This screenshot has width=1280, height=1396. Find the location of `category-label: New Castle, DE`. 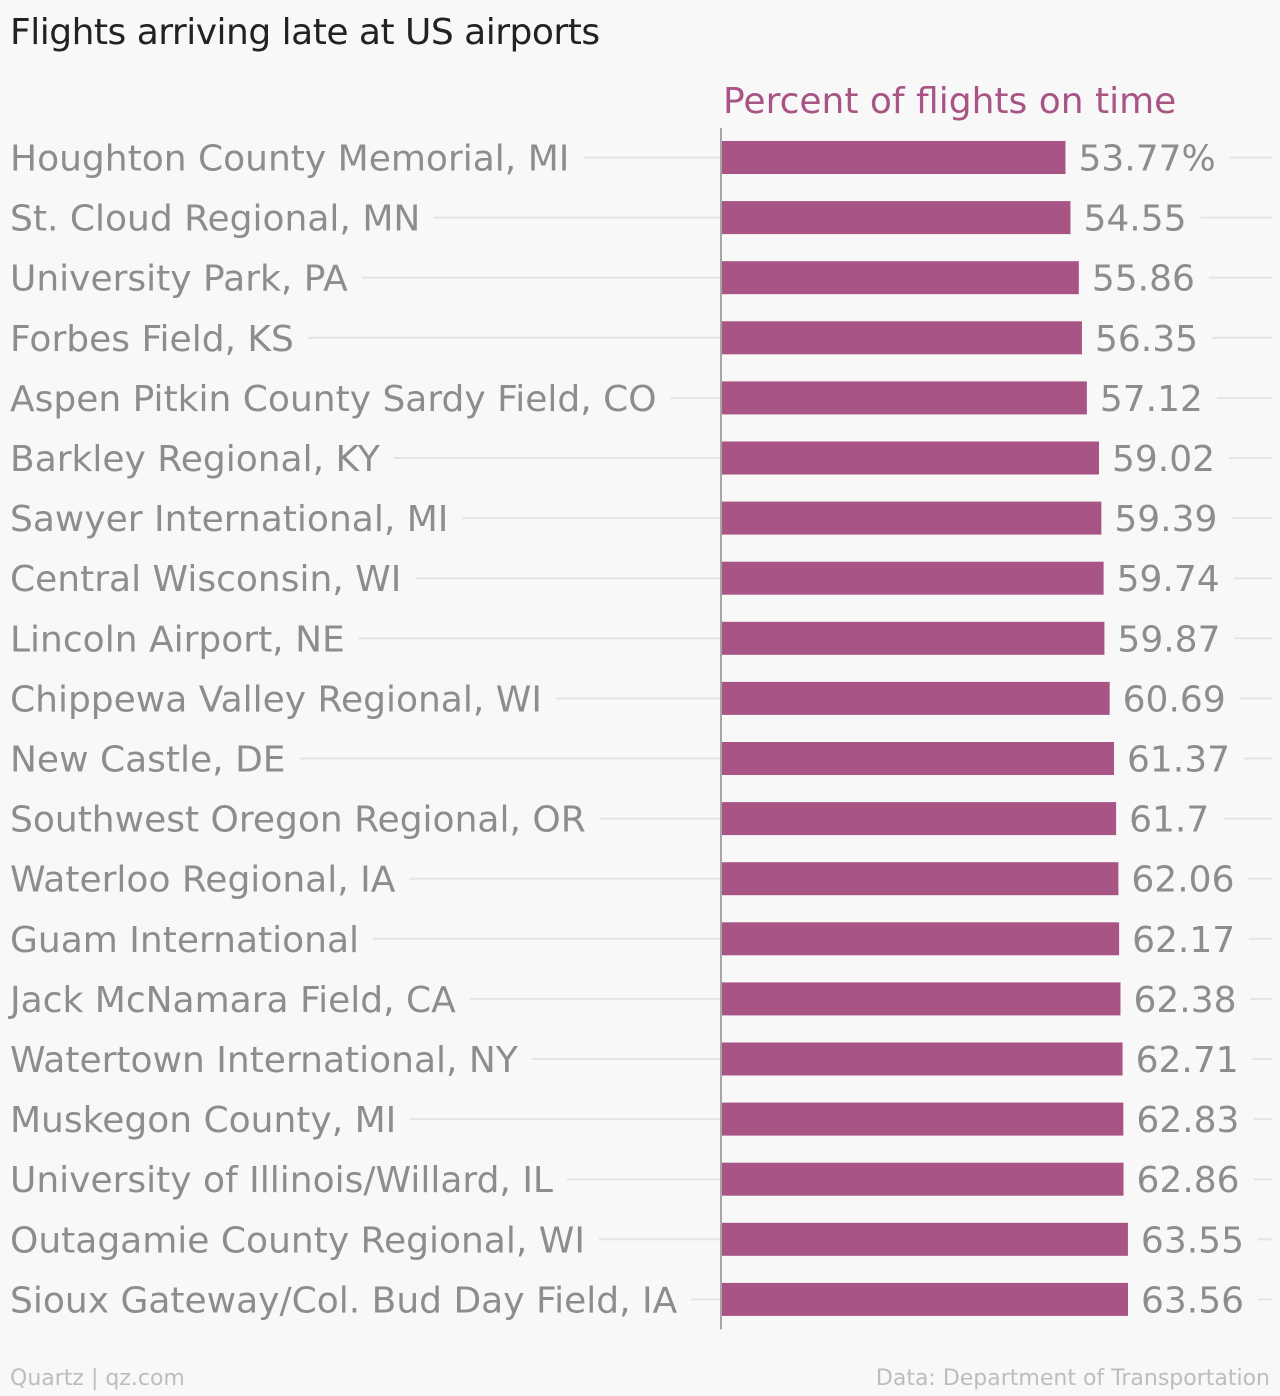

category-label: New Castle, DE is located at coordinates (148, 760).